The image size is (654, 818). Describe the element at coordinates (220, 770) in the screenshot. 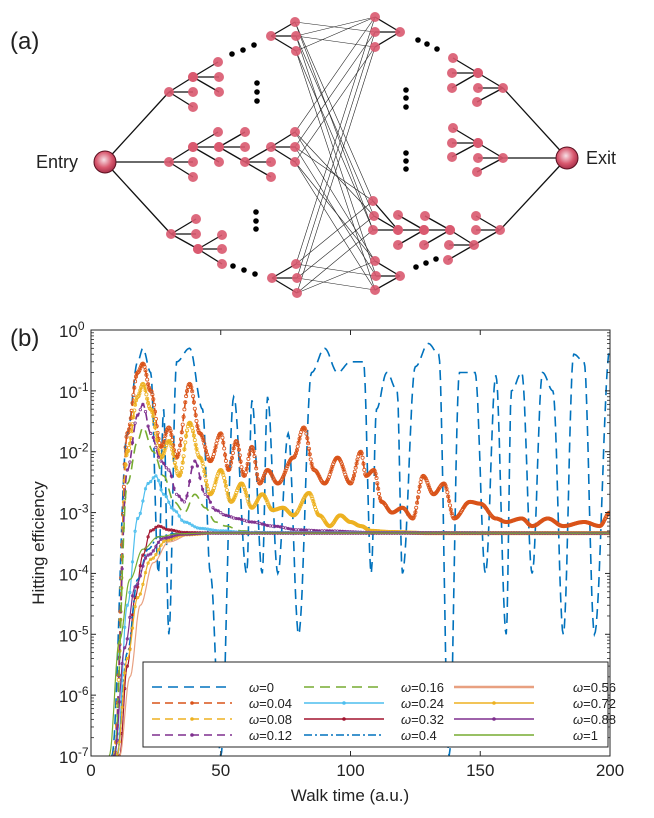

I see `x-tick-label: 50` at that location.